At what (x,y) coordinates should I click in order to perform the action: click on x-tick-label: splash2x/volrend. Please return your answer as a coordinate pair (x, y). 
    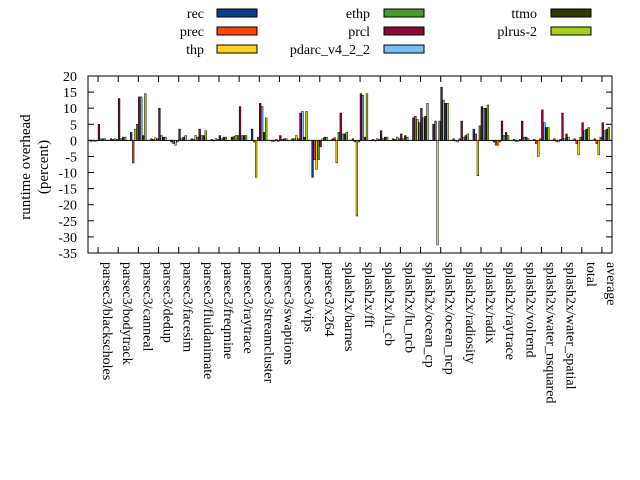
    Looking at the image, I should click on (529, 310).